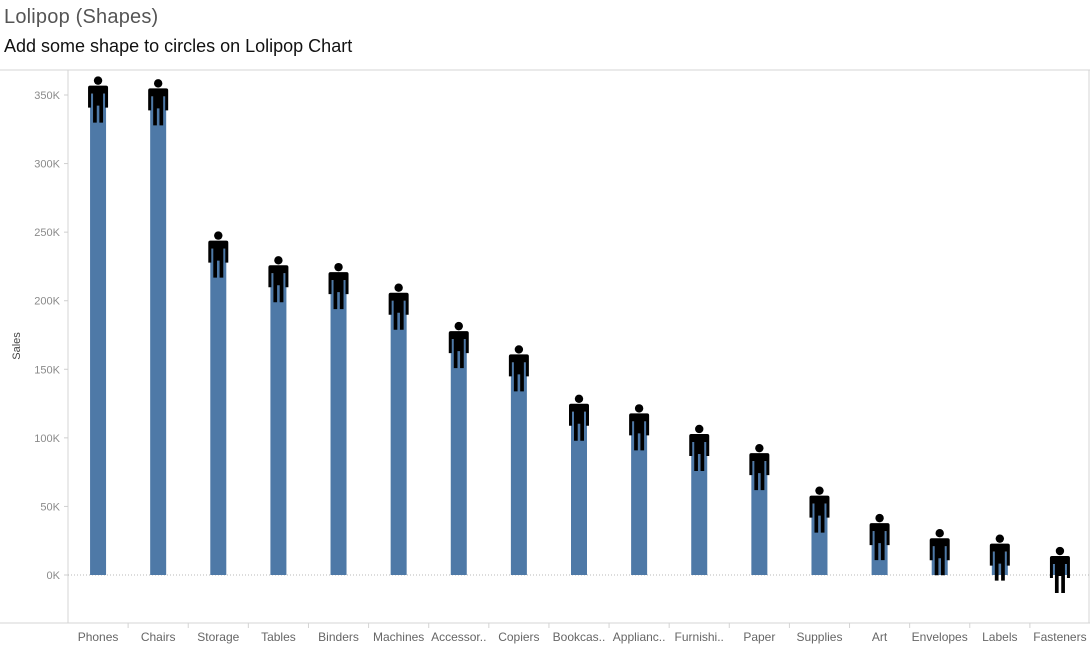 This screenshot has height=646, width=1090. What do you see at coordinates (518, 637) in the screenshot?
I see `x-category-label: Copiers` at bounding box center [518, 637].